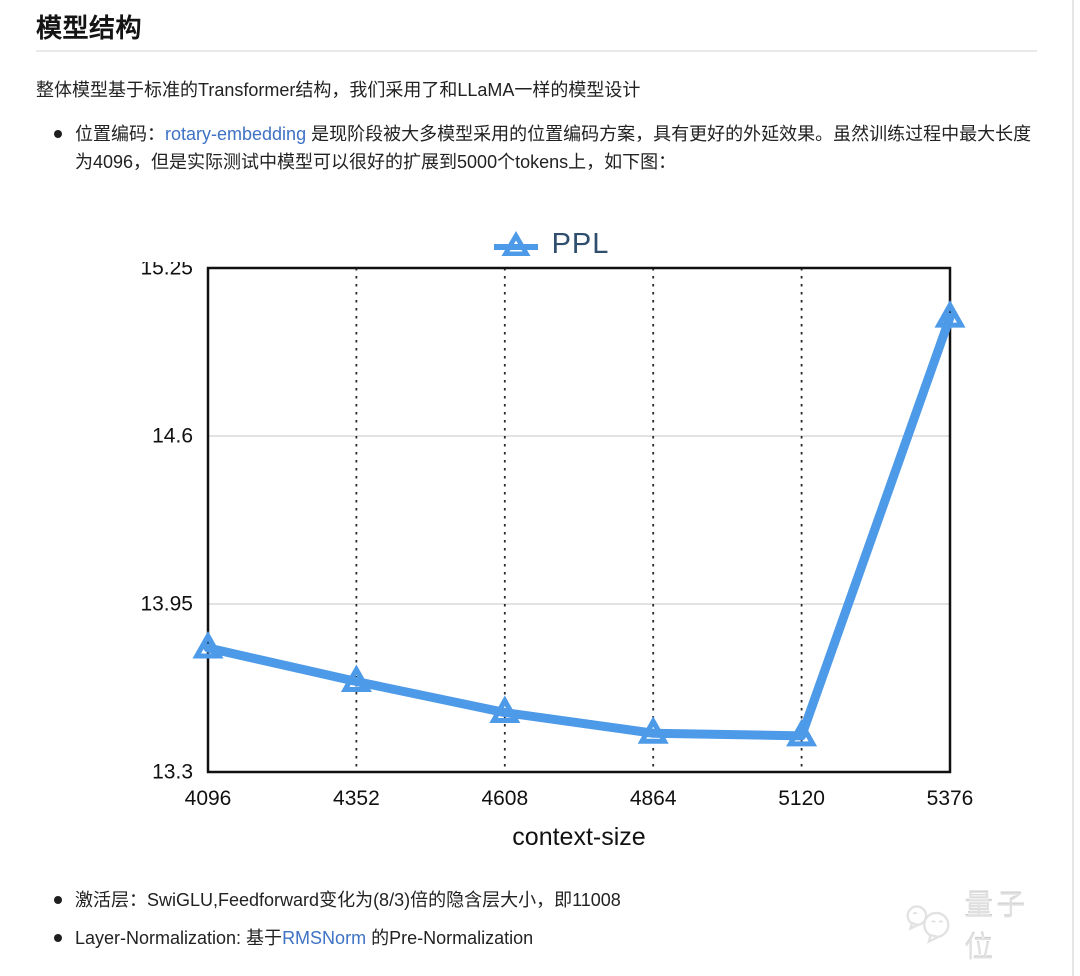 The image size is (1080, 976). Describe the element at coordinates (166, 271) in the screenshot. I see `y-tick-label: 15.25` at that location.